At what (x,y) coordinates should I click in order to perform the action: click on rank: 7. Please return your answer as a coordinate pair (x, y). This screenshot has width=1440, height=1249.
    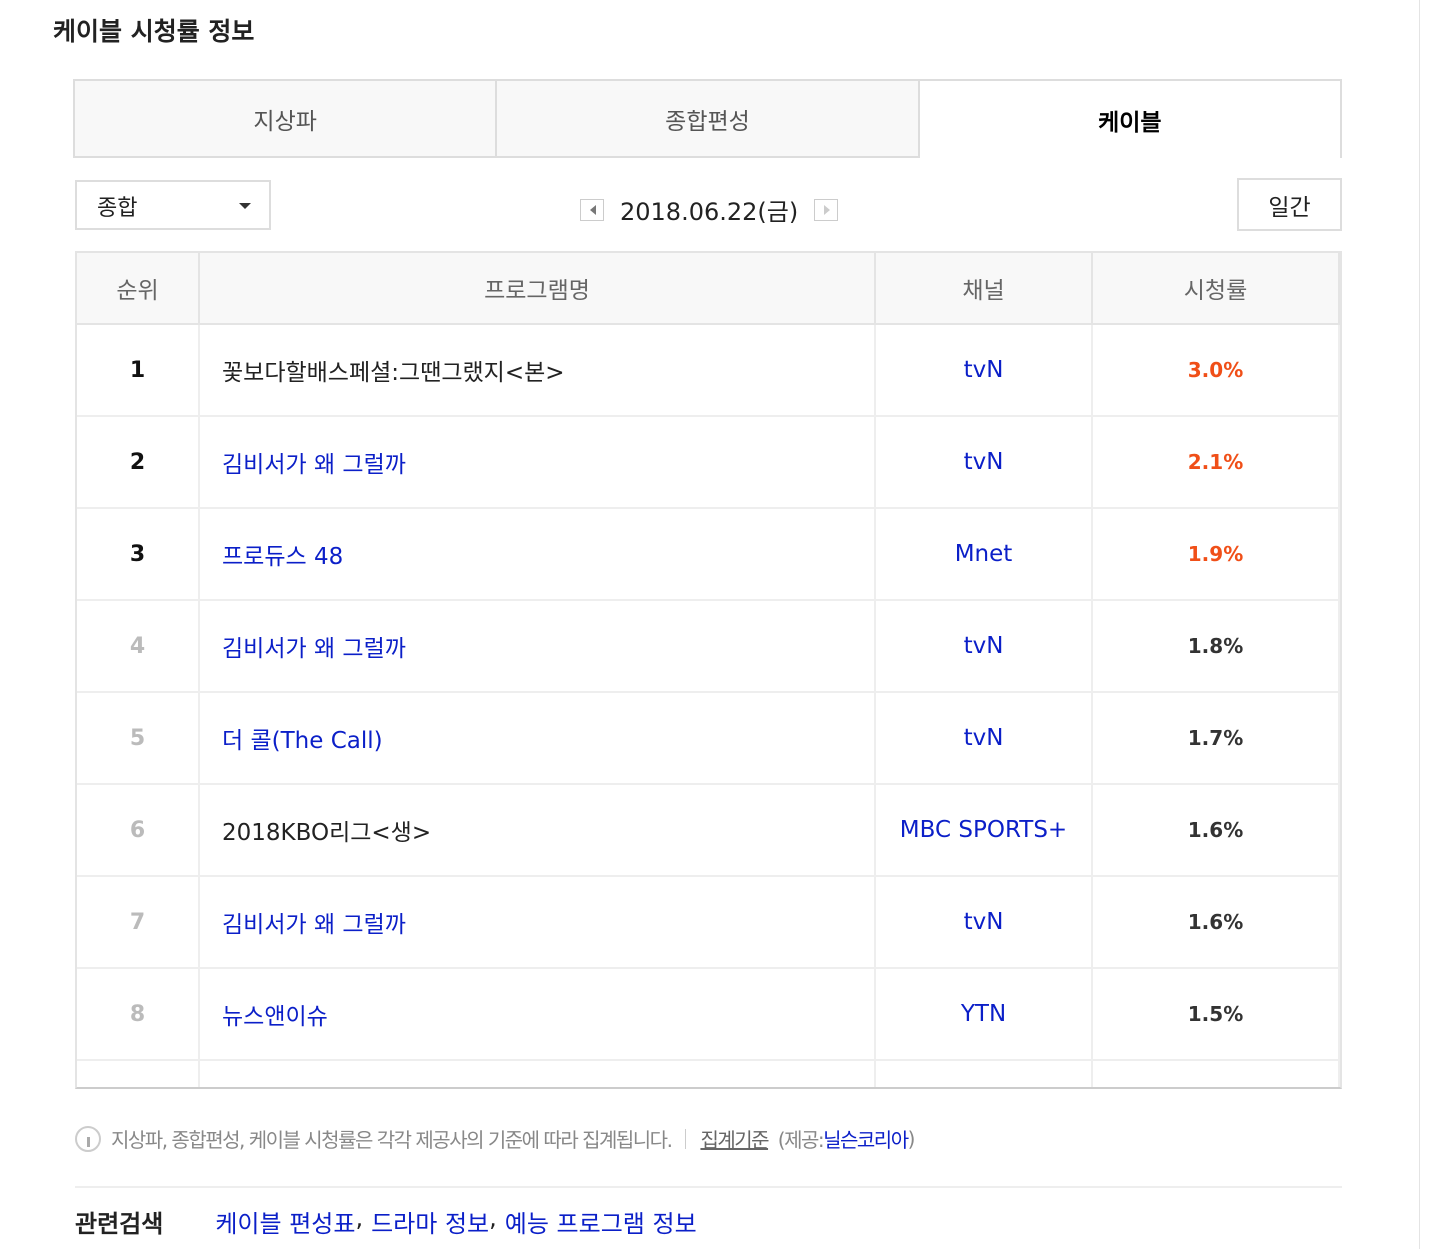
    Looking at the image, I should click on (138, 922).